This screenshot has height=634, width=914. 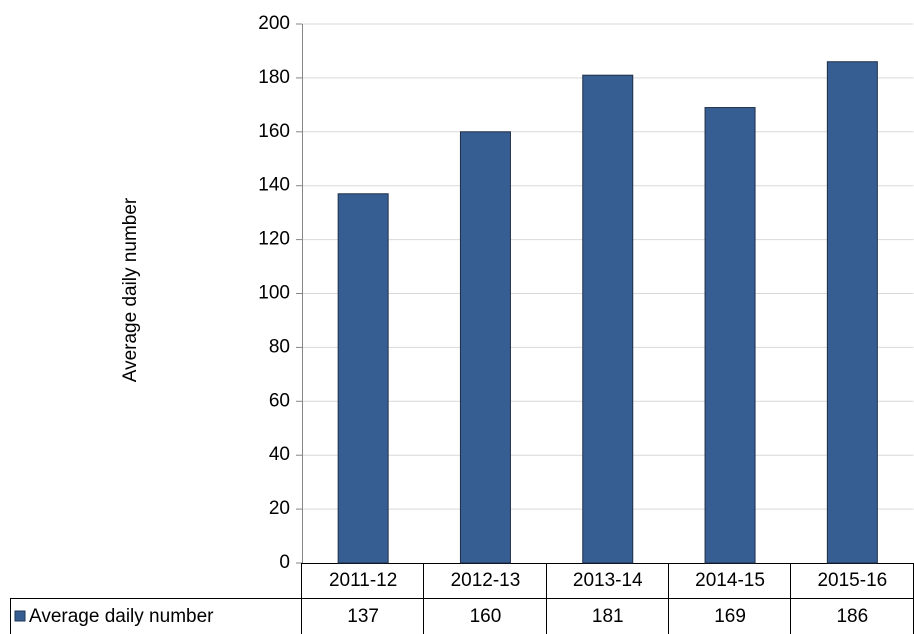 I want to click on x-tick-label: 2012-13, so click(x=486, y=580).